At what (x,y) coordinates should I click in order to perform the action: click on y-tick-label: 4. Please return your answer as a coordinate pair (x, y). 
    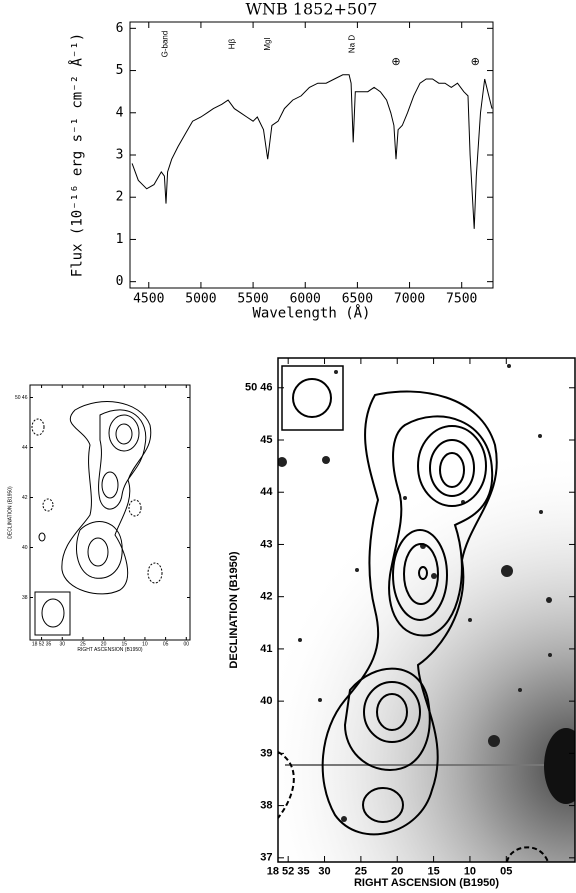
    Looking at the image, I should click on (120, 112).